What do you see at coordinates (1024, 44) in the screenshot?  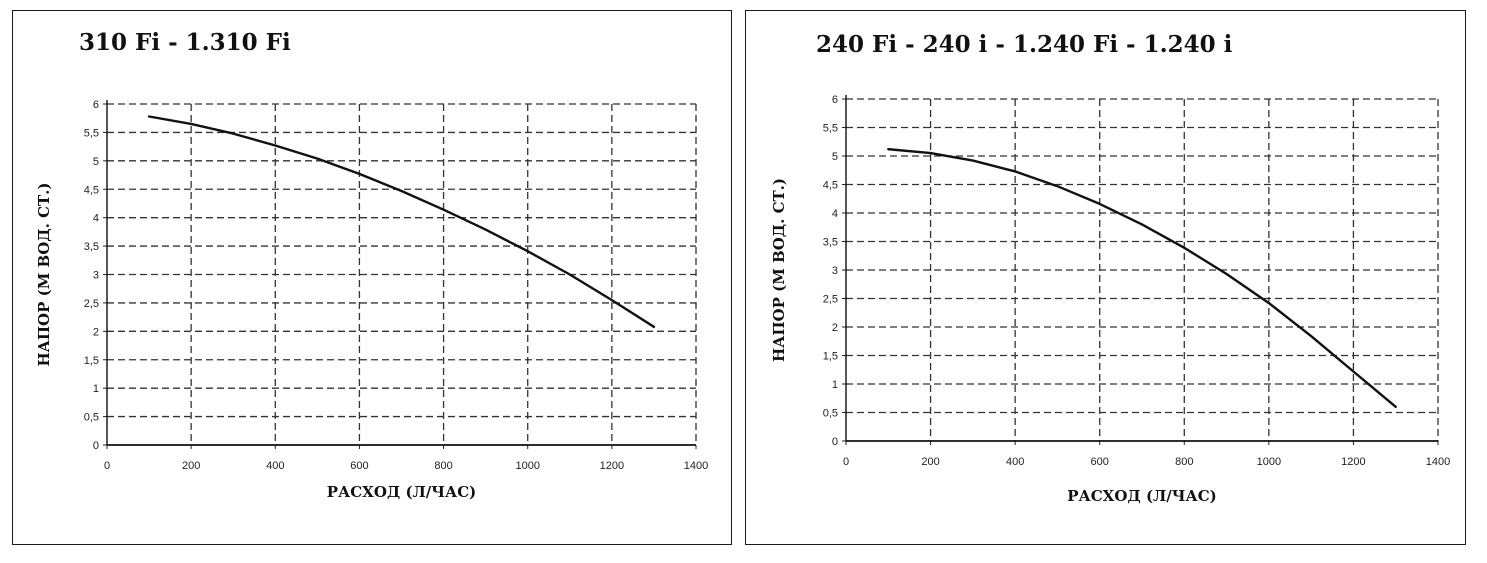 I see `chart-title: 240 Fi - 240 i - 1.240 Fi - 1.240 i` at bounding box center [1024, 44].